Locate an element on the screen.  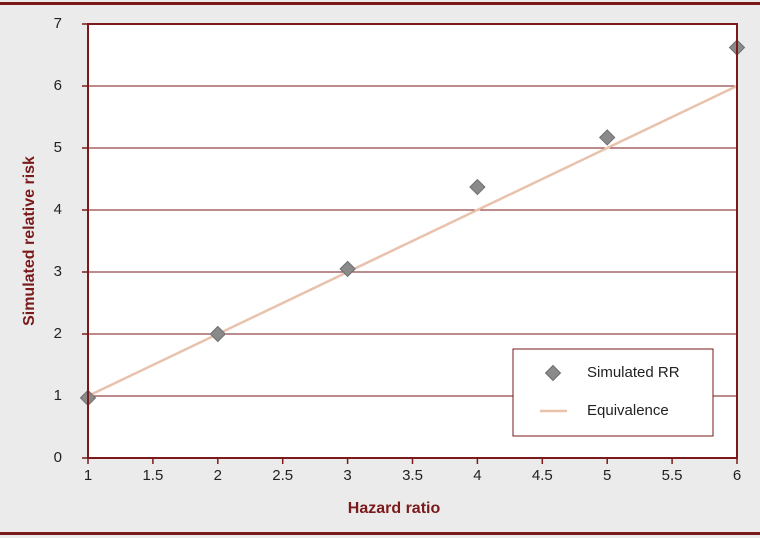
legend-label: Simulated RR is located at coordinates (633, 372).